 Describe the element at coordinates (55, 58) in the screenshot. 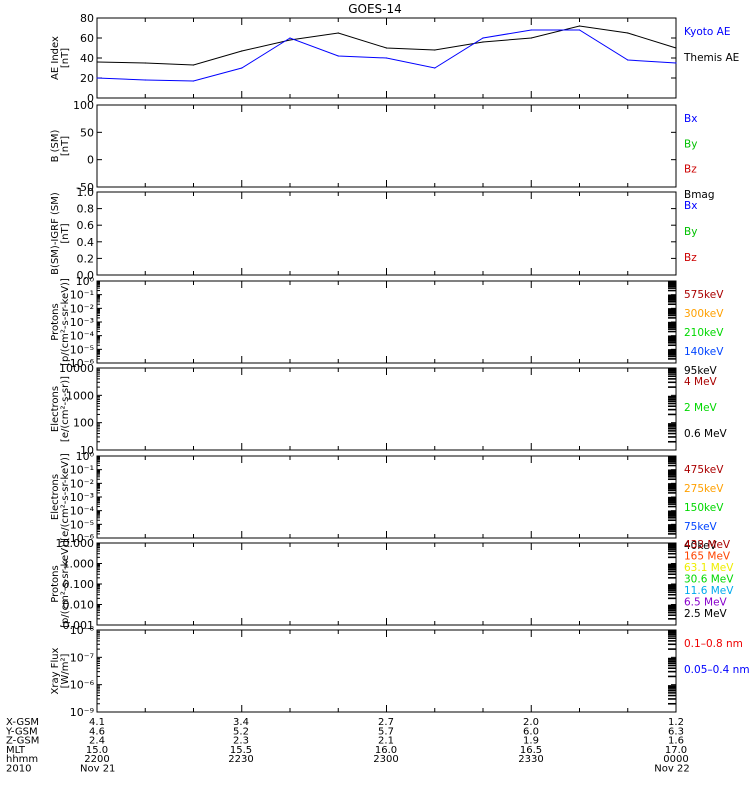

I see `y-axis-label: AE Index` at that location.